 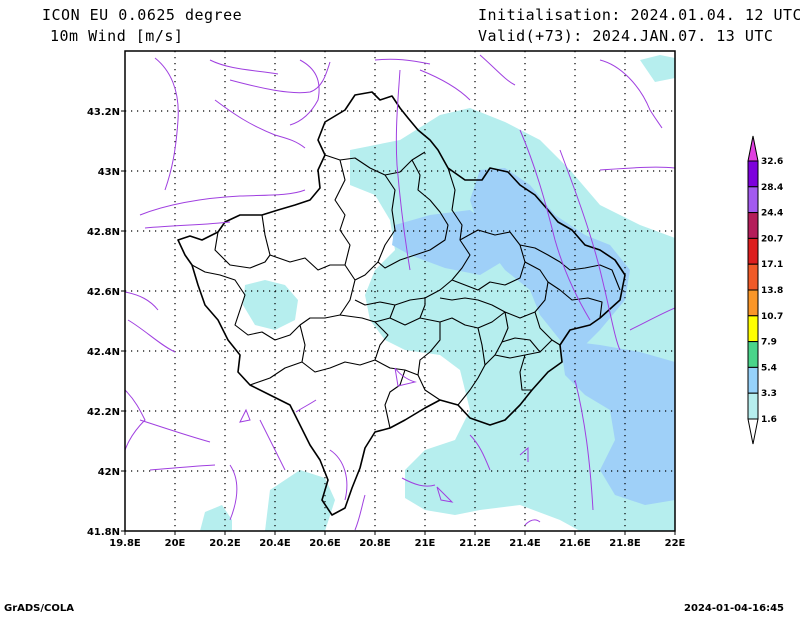 What do you see at coordinates (753, 148) in the screenshot?
I see `colorbar-cap-top` at bounding box center [753, 148].